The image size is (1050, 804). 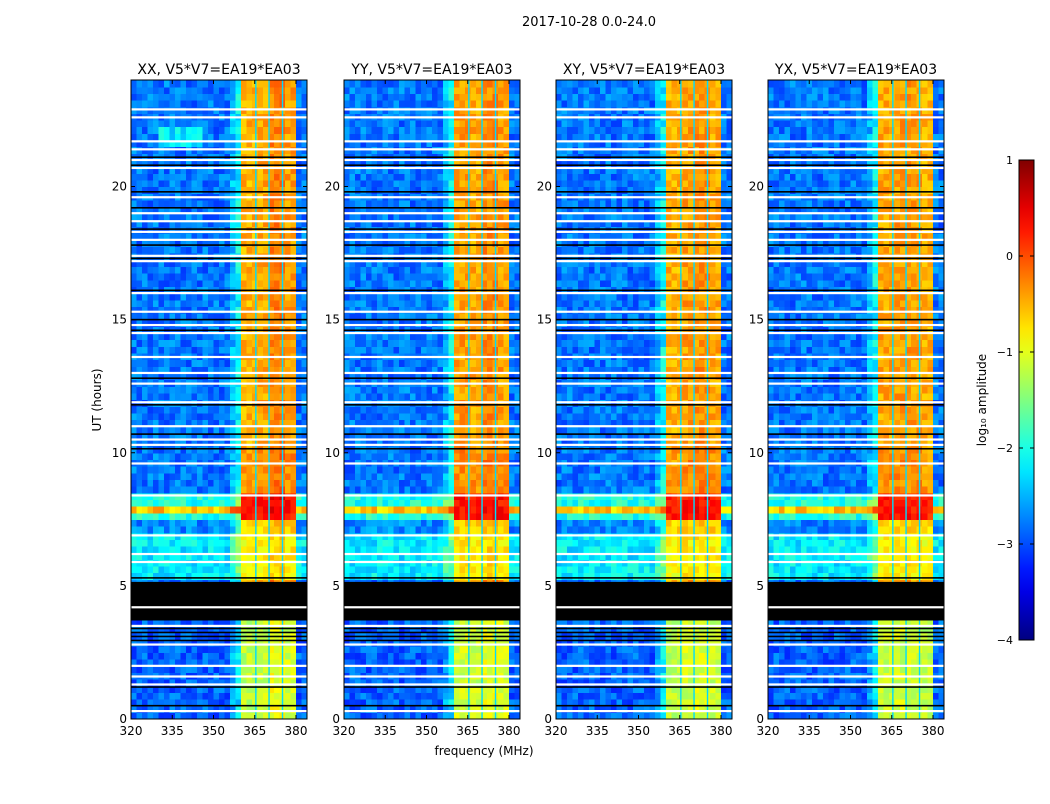 What do you see at coordinates (589, 22) in the screenshot?
I see `suptitle: 2017-10-28 0.0-24.0` at bounding box center [589, 22].